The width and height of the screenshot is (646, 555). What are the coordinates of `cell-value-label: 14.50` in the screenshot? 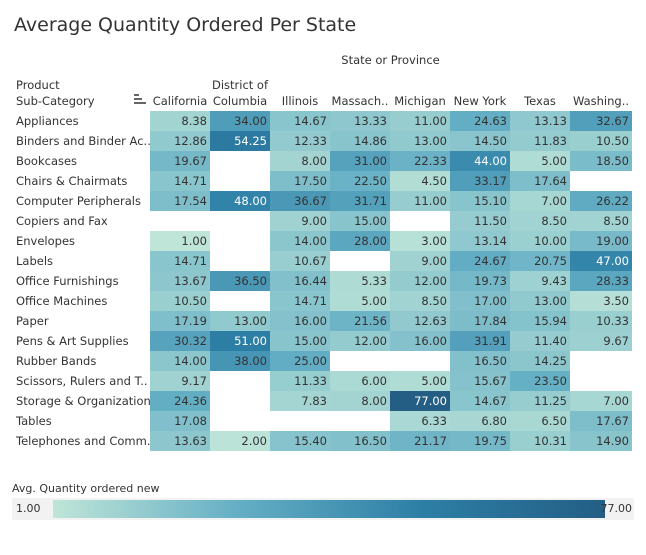 It's located at (490, 141).